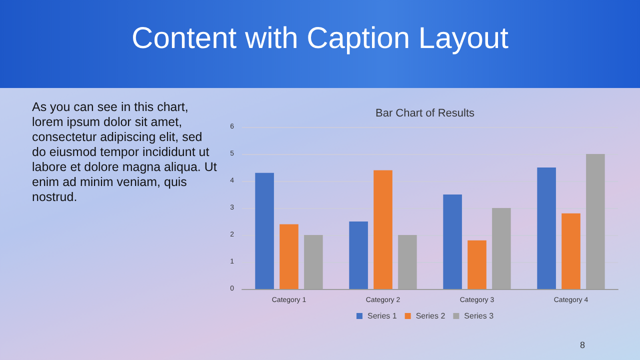 The width and height of the screenshot is (640, 360). Describe the element at coordinates (382, 316) in the screenshot. I see `legend-label: Series 1` at that location.